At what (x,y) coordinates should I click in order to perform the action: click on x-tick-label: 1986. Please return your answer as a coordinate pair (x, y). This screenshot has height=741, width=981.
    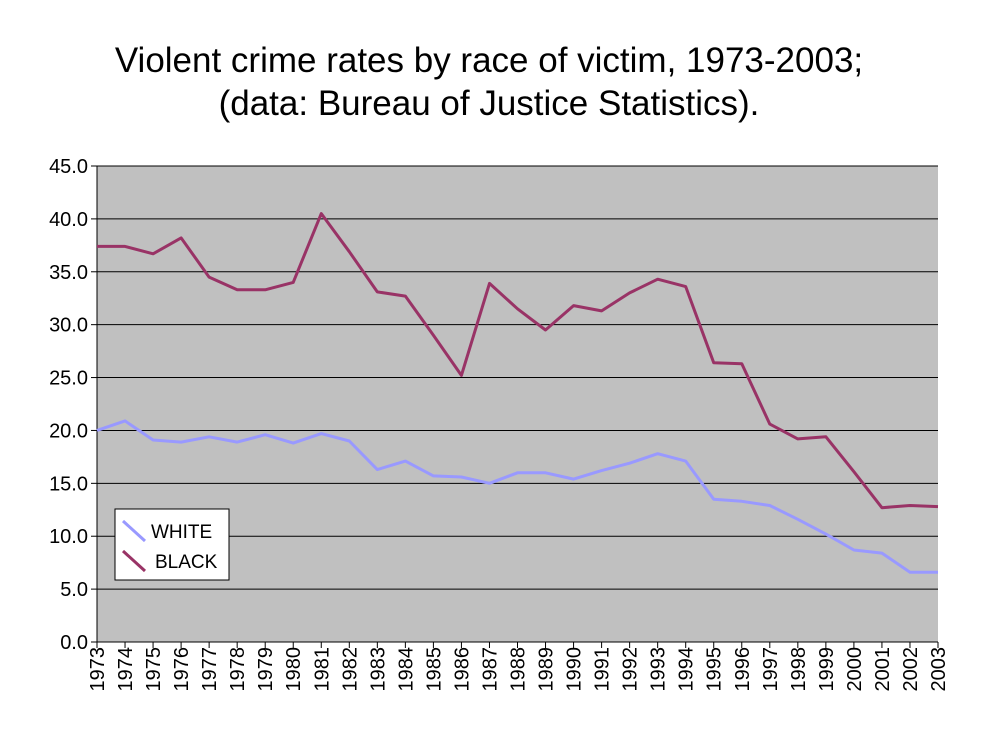
    Looking at the image, I should click on (462, 669).